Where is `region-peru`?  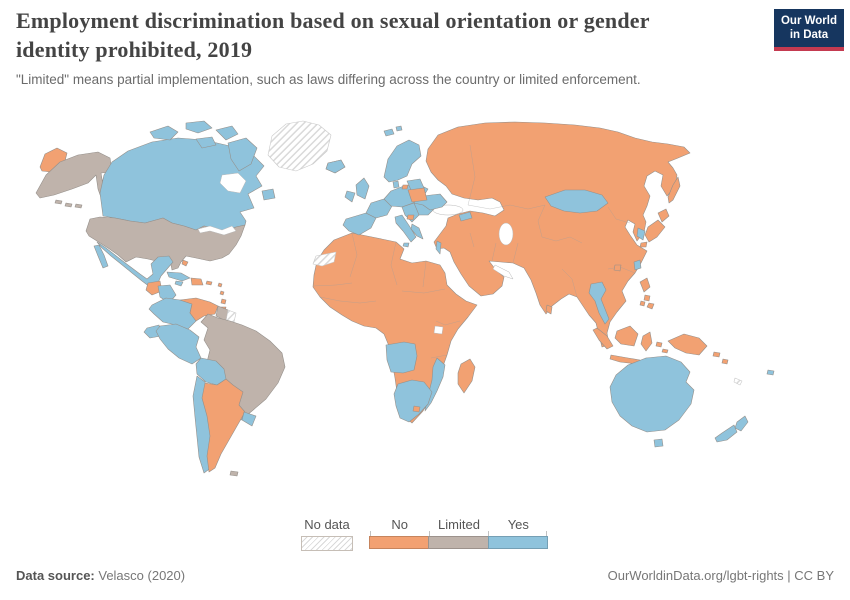
region-peru is located at coordinates (178, 344).